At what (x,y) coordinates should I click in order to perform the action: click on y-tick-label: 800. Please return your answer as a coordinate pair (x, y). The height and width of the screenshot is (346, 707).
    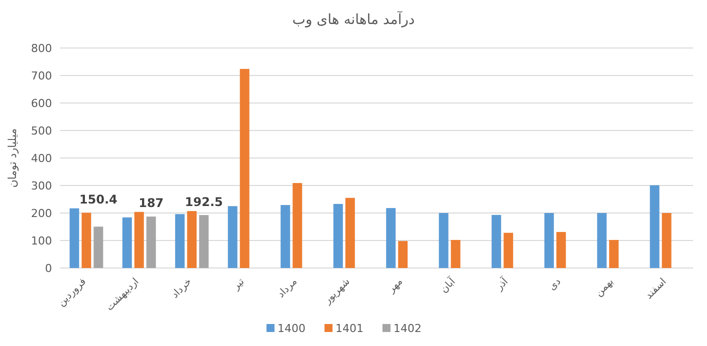
    Looking at the image, I should click on (41, 48).